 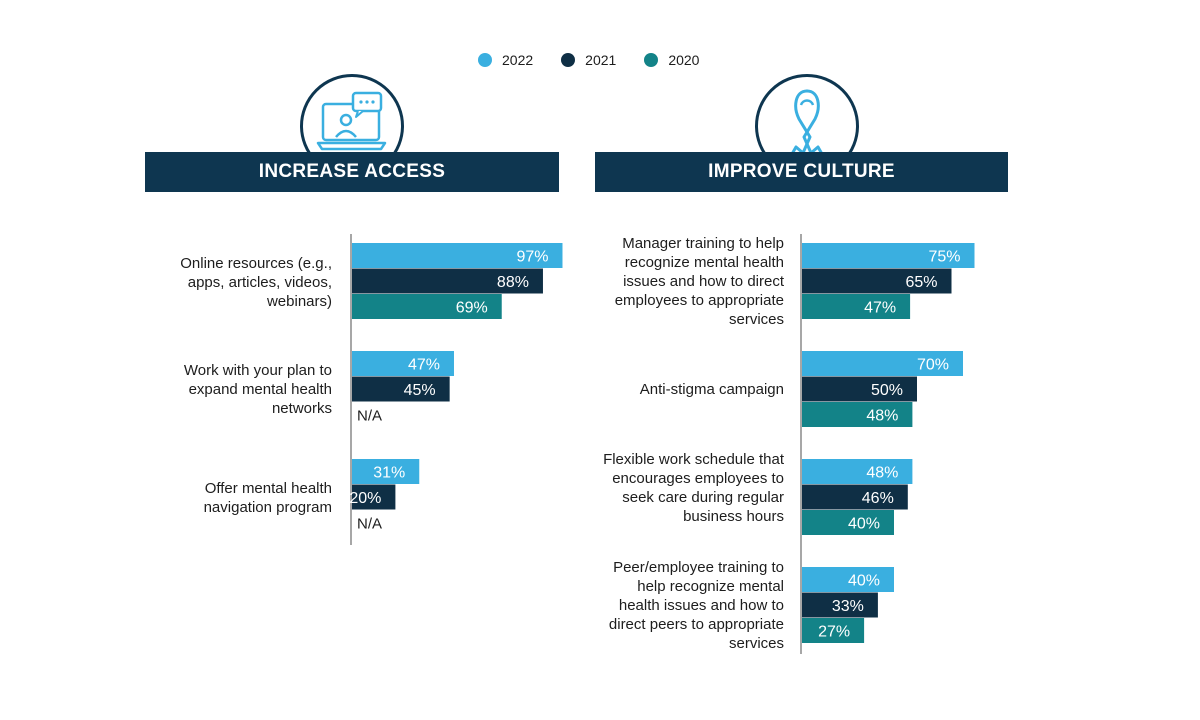 I want to click on bar-value-label: 75%, so click(x=944, y=257).